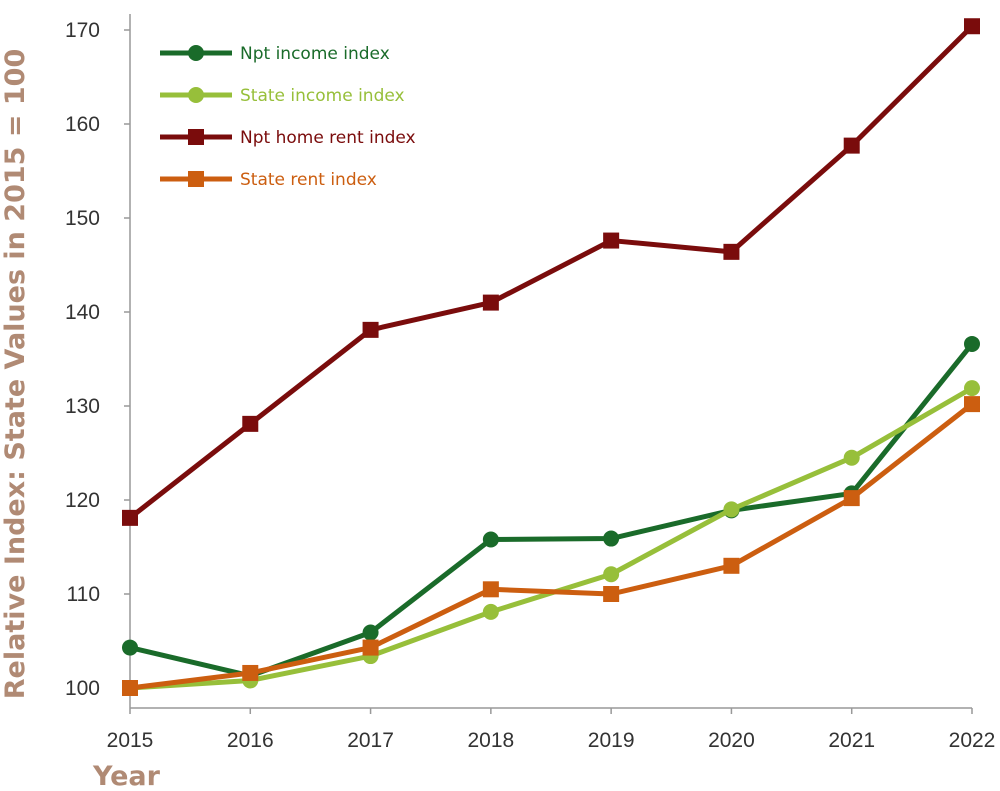 The width and height of the screenshot is (1000, 791). What do you see at coordinates (82, 500) in the screenshot?
I see `y-tick-label: 120` at bounding box center [82, 500].